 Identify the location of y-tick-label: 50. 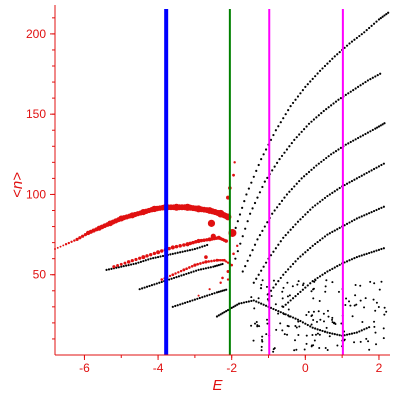
(40, 275).